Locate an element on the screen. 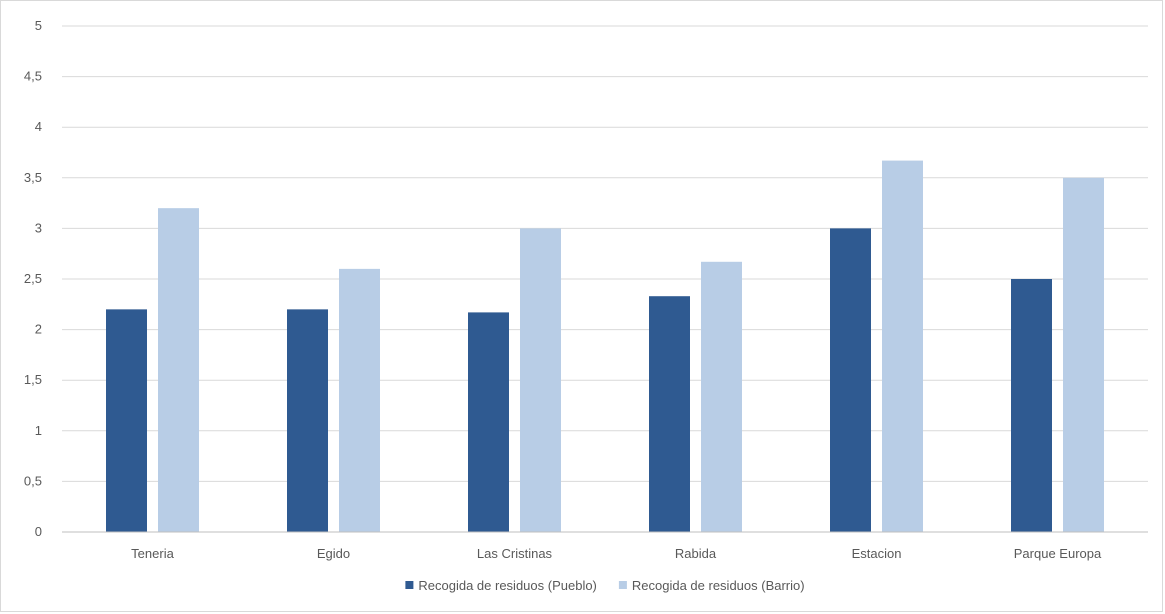 The image size is (1165, 614). y-tick-label: 2,5 is located at coordinates (33, 278).